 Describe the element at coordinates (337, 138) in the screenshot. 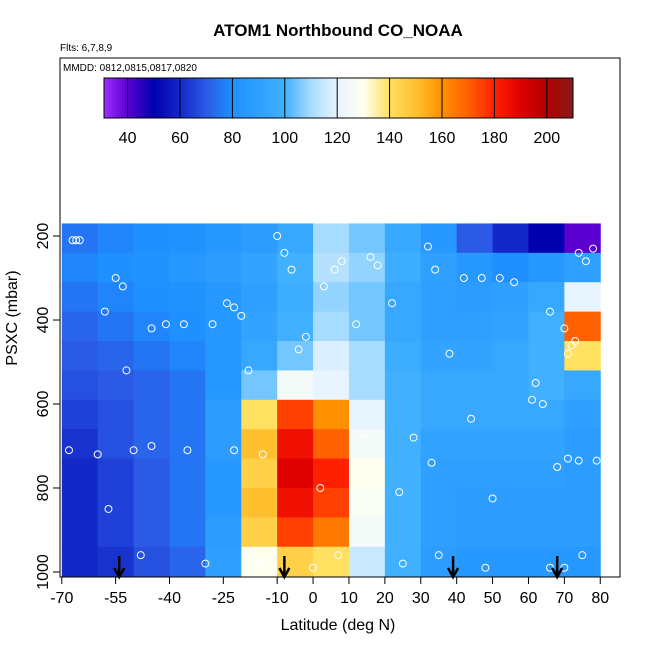

I see `colorbar-tick-label: 120` at that location.